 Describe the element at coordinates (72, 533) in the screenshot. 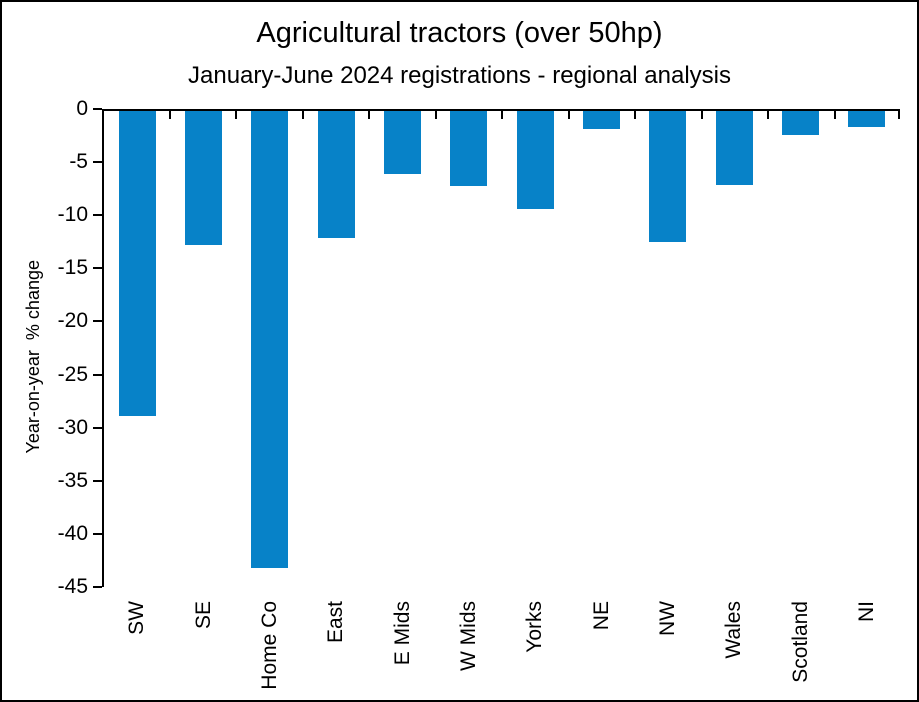

I see `y-tick-label: -40` at that location.